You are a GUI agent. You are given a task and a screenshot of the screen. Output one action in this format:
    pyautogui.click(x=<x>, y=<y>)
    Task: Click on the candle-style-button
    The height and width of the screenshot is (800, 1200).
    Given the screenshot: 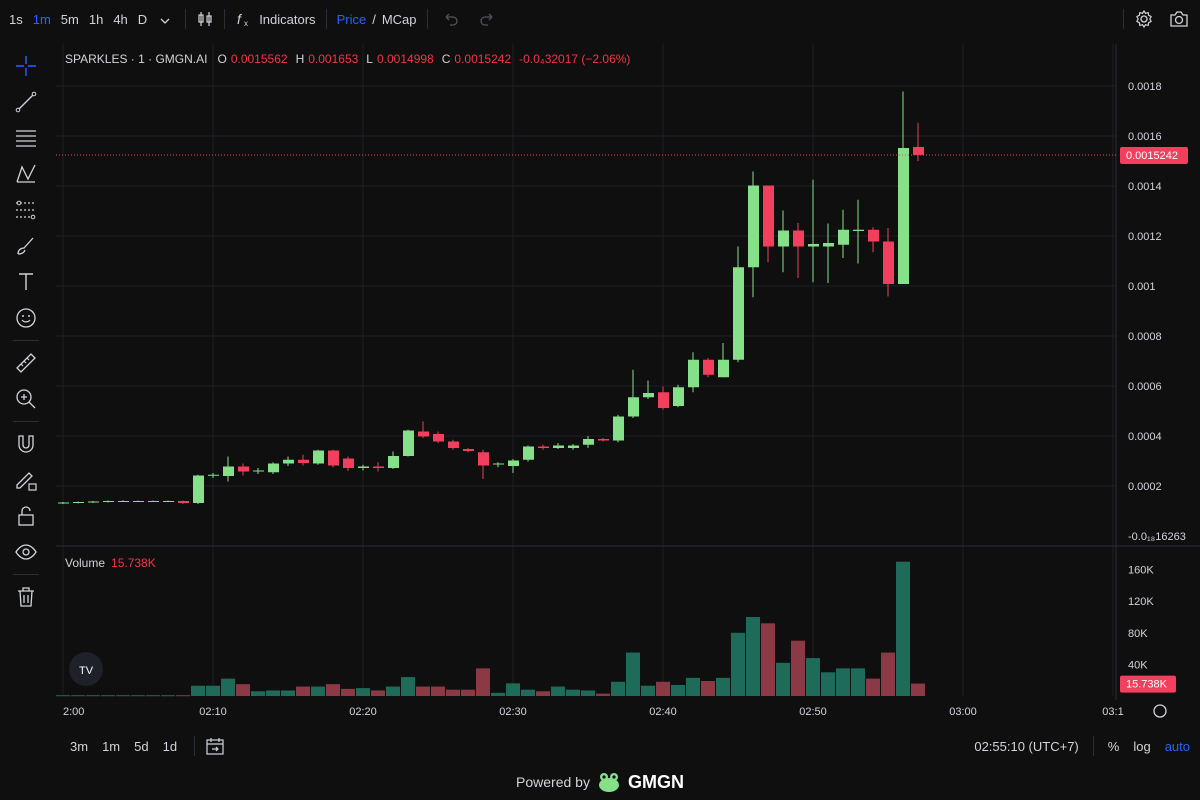 What is the action you would take?
    pyautogui.click(x=205, y=19)
    